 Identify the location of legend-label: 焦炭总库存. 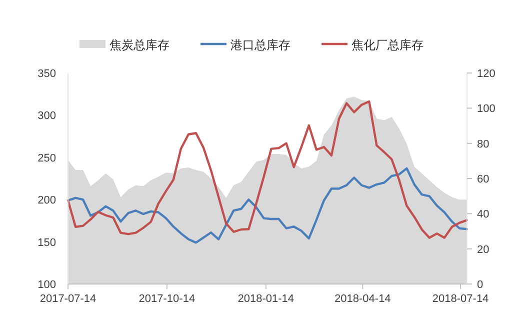
(140, 45).